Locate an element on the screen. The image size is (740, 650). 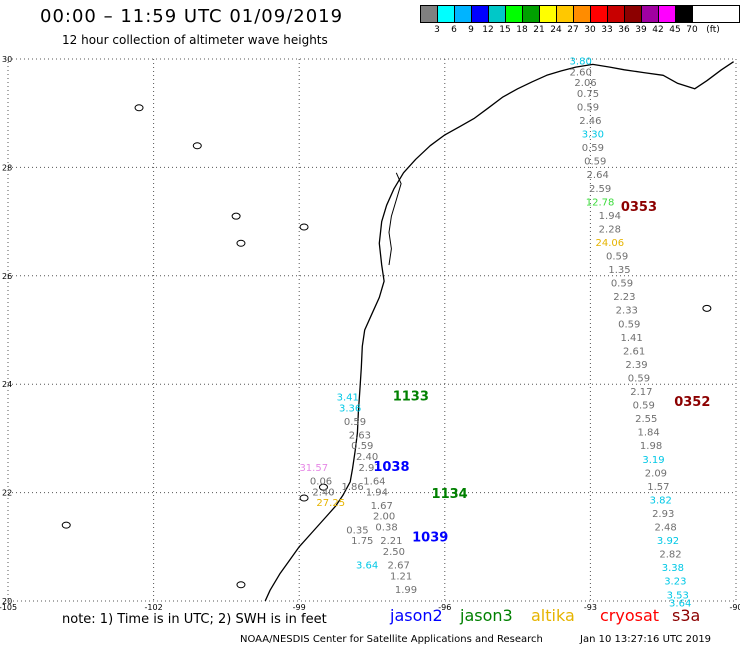
wave-height-value: 1.67 is located at coordinates (382, 506).